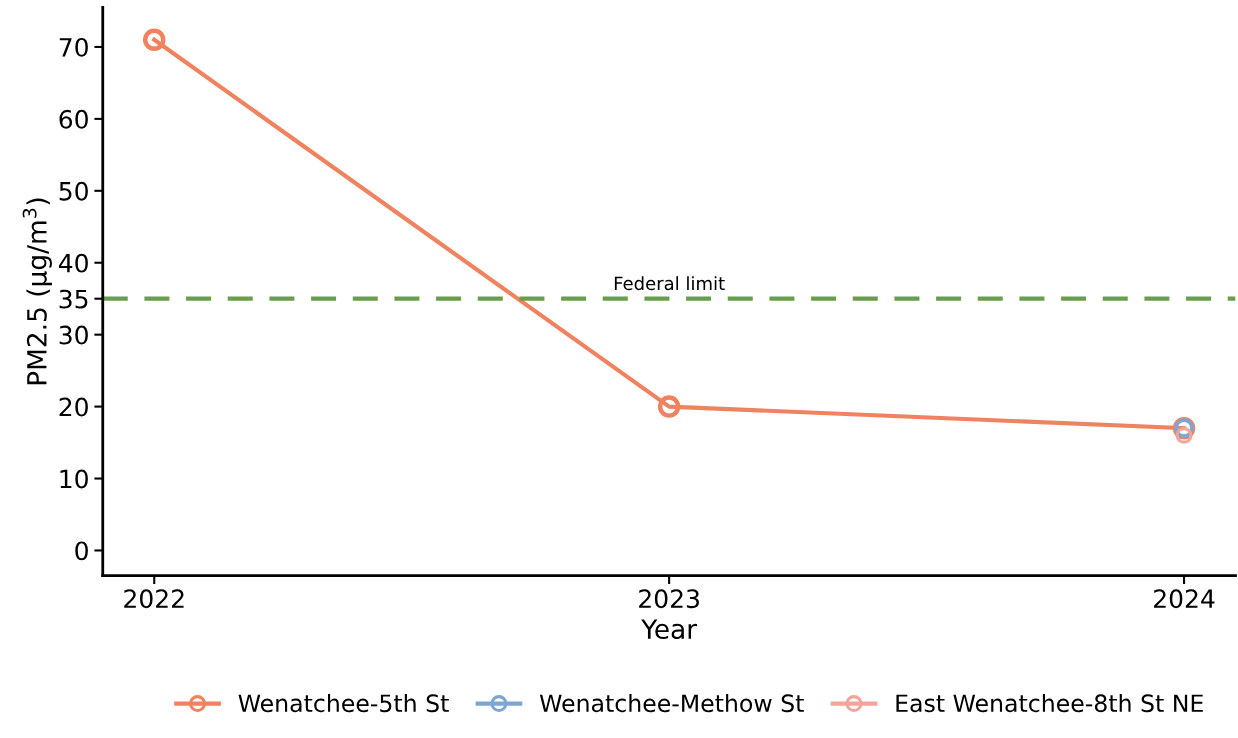 The height and width of the screenshot is (738, 1238). Describe the element at coordinates (37, 291) in the screenshot. I see `y-axis-title: PM2.5 (µg/m$^{3}$)` at that location.